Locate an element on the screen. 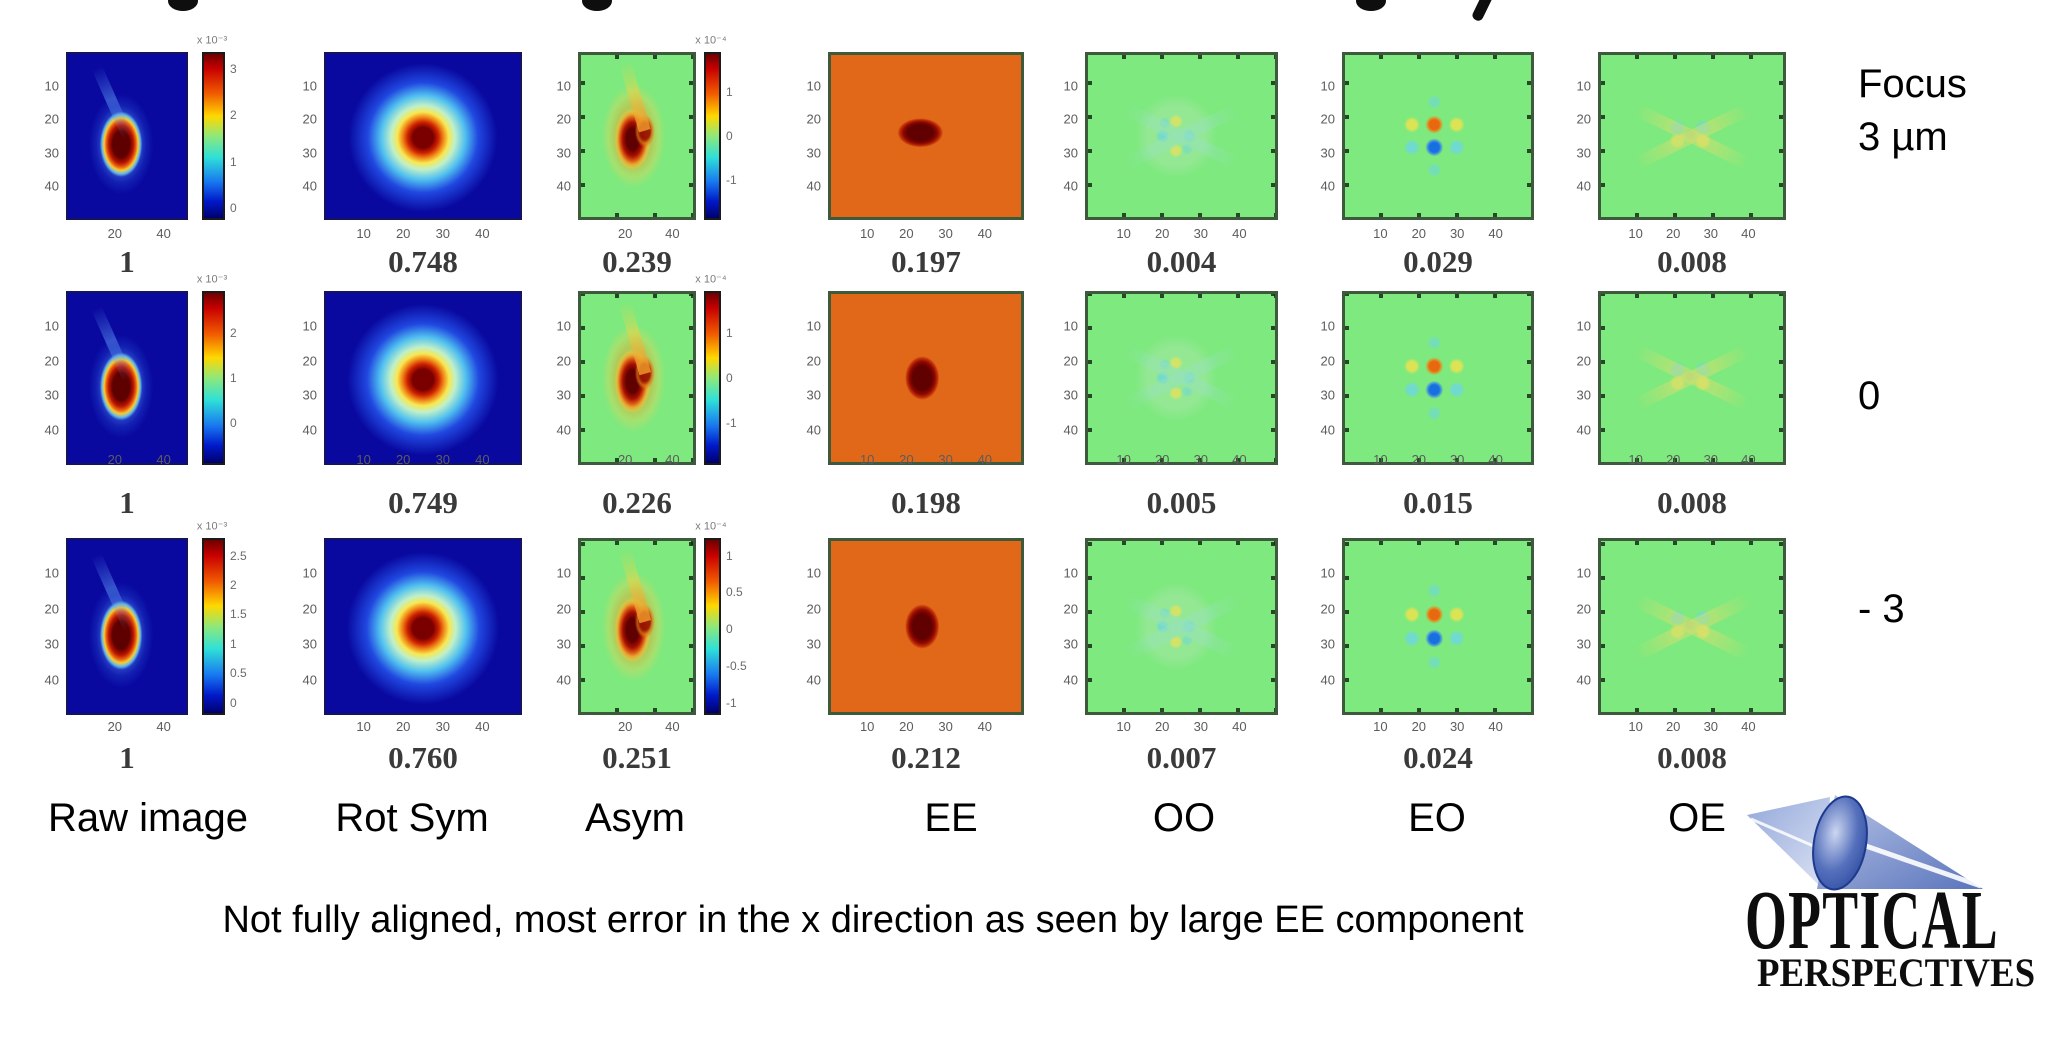 This screenshot has width=2048, height=1045. column-label-oe: OE is located at coordinates (1697, 818).